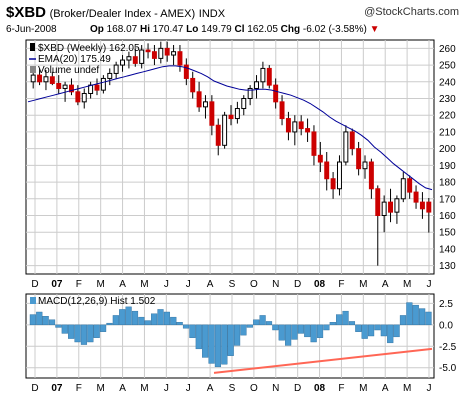  Describe the element at coordinates (447, 66) in the screenshot. I see `price-y-tick-label: 250` at that location.